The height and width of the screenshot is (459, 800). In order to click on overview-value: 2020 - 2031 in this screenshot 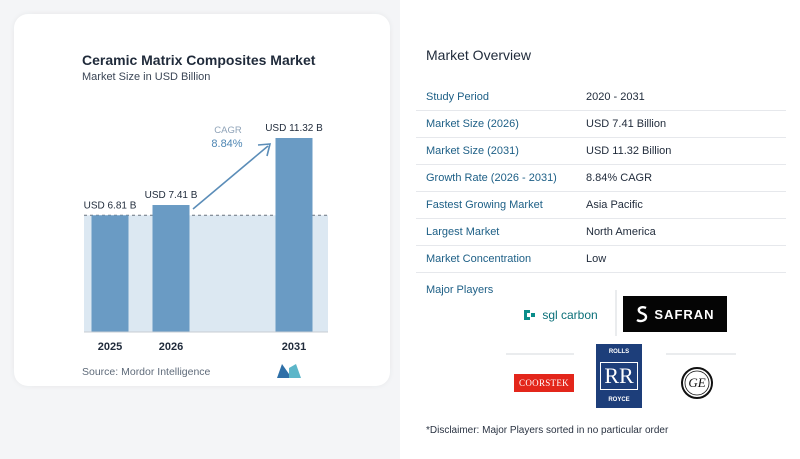, I will do `click(615, 97)`.